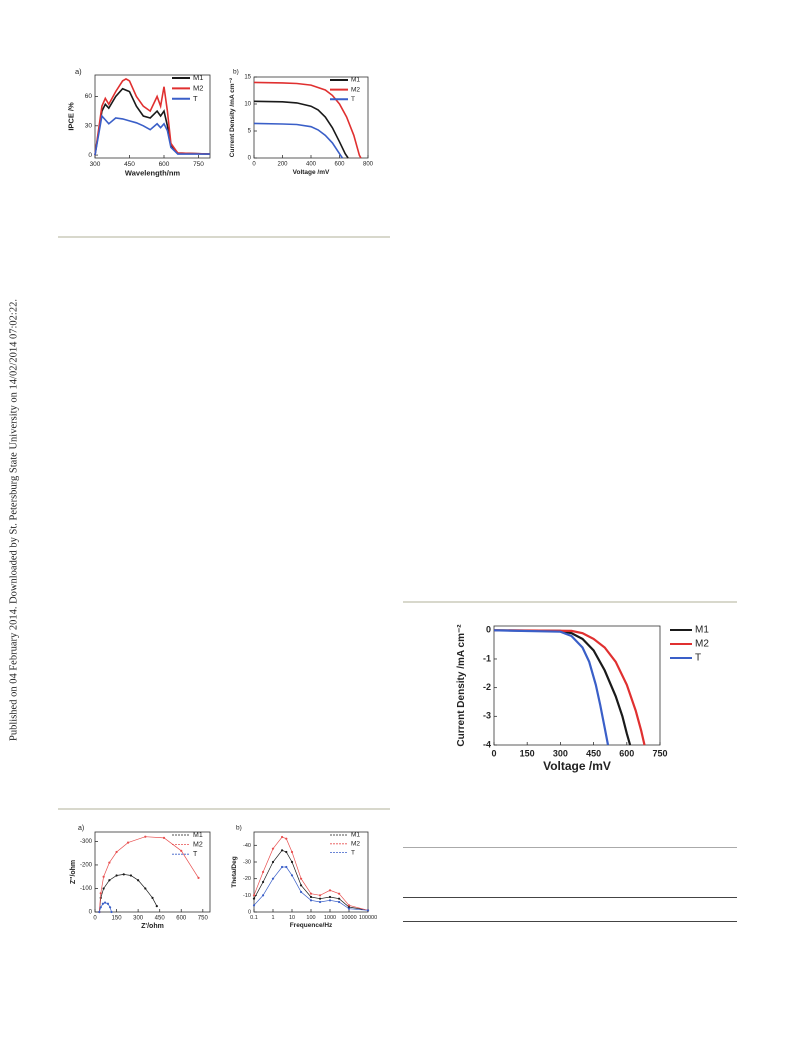  What do you see at coordinates (487, 716) in the screenshot?
I see `y-tick-label: -3` at bounding box center [487, 716].